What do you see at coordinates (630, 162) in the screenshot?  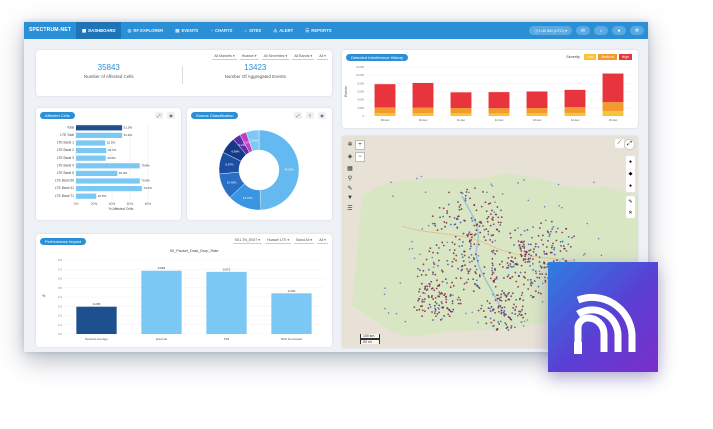 I see `marker-icon: ●` at bounding box center [630, 162].